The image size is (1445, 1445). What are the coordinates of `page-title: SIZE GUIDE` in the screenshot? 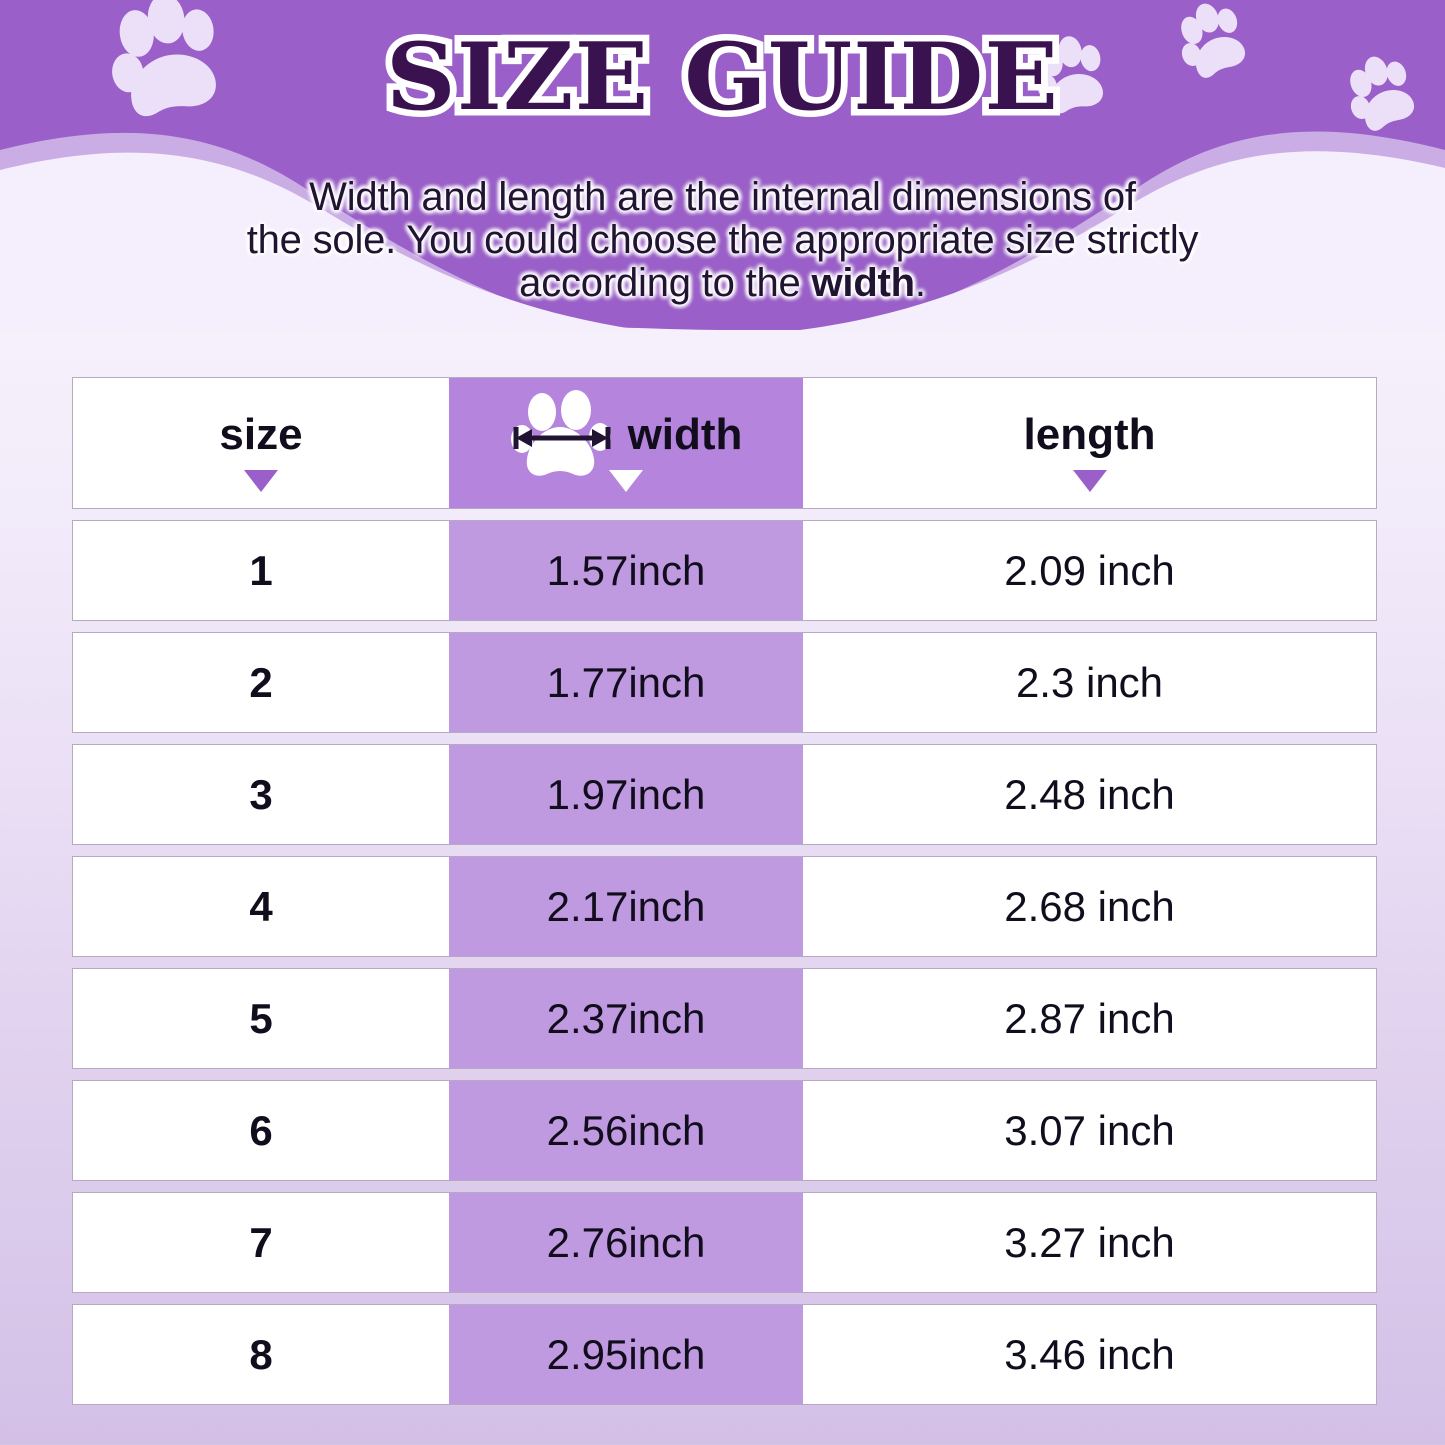 It's located at (722, 76).